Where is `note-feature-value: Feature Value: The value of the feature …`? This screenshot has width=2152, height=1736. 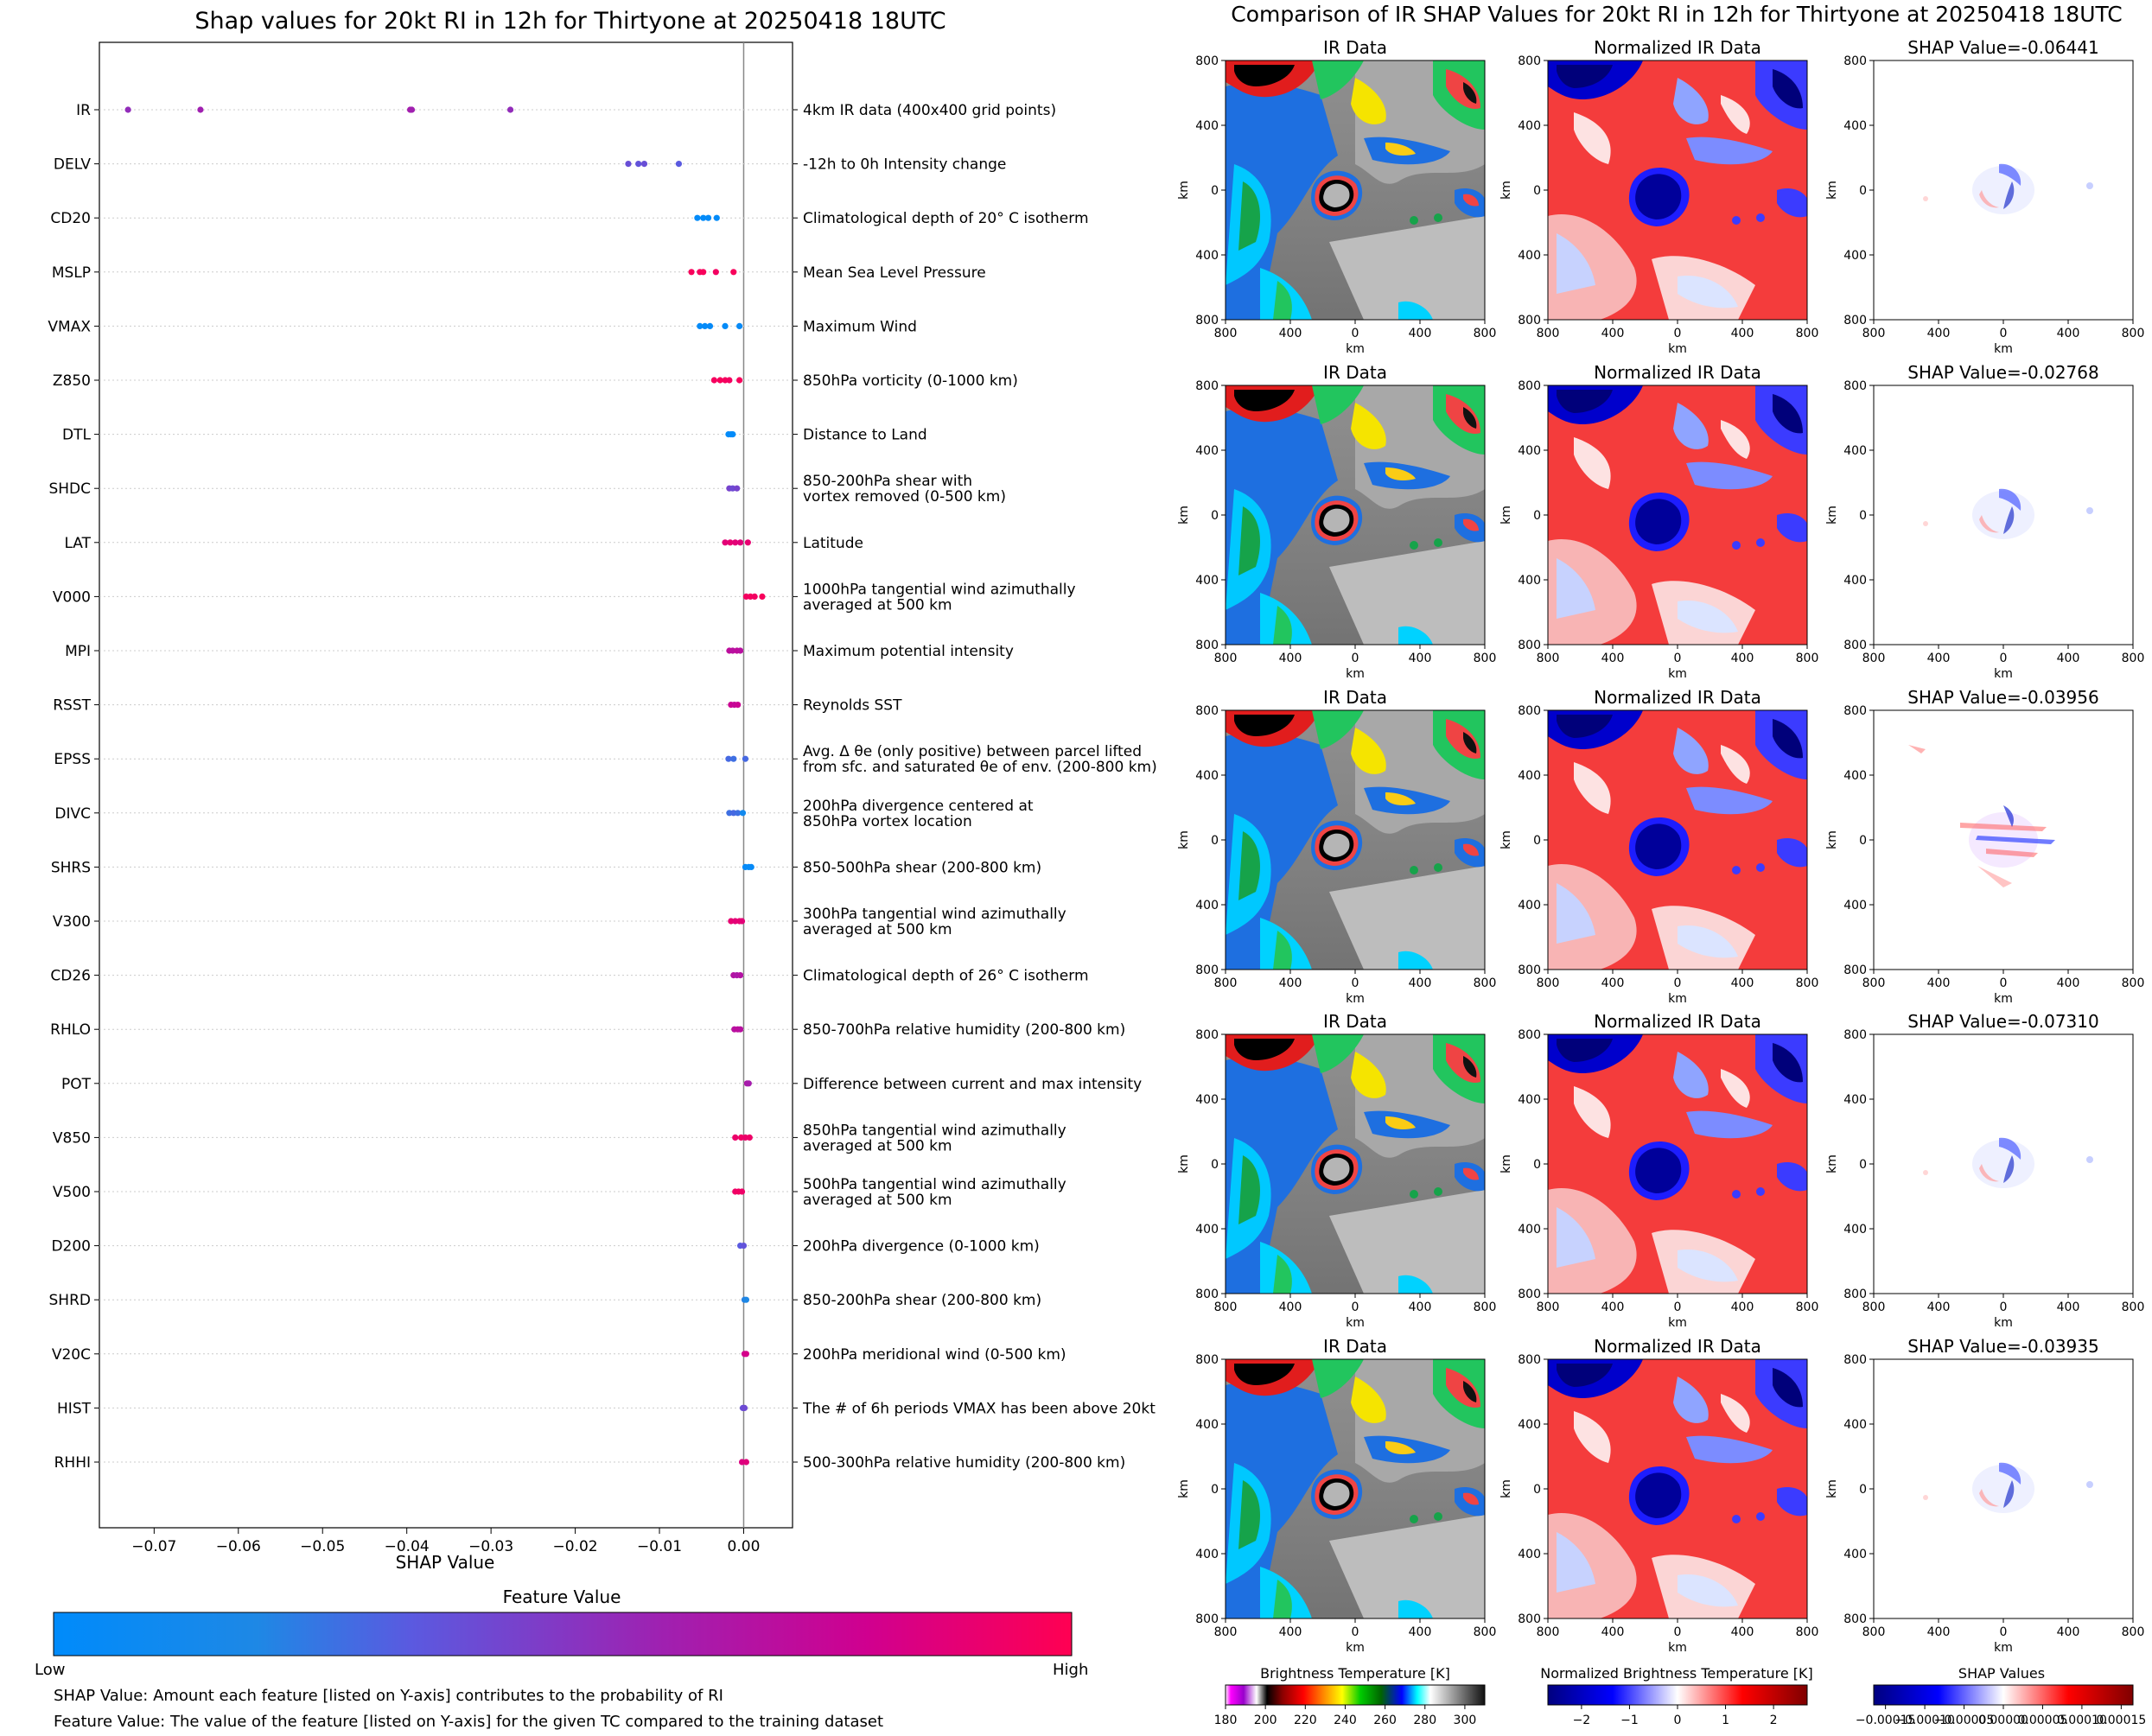
note-feature-value: Feature Value: The value of the feature … is located at coordinates (468, 1722).